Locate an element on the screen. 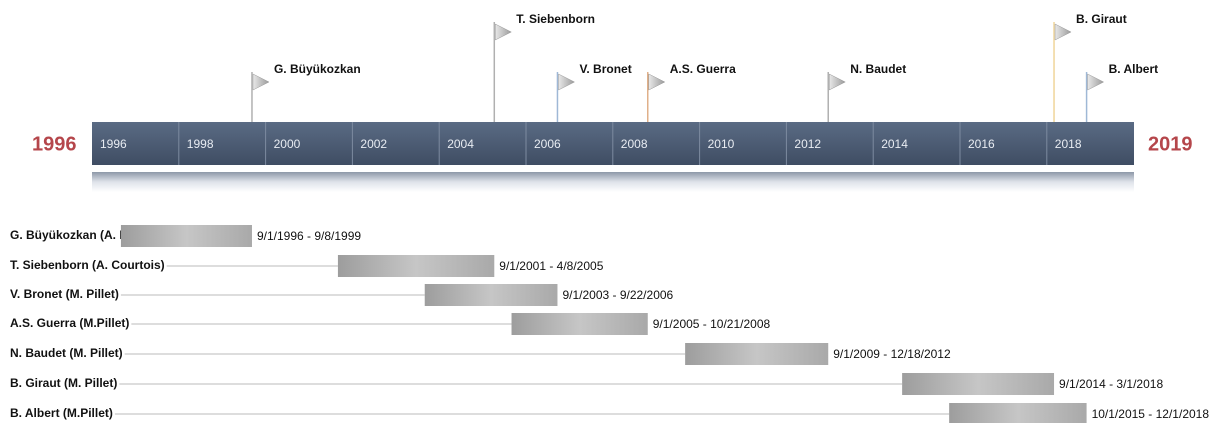  term-range: 9/1/1996 - 9/8/1999 is located at coordinates (309, 236).